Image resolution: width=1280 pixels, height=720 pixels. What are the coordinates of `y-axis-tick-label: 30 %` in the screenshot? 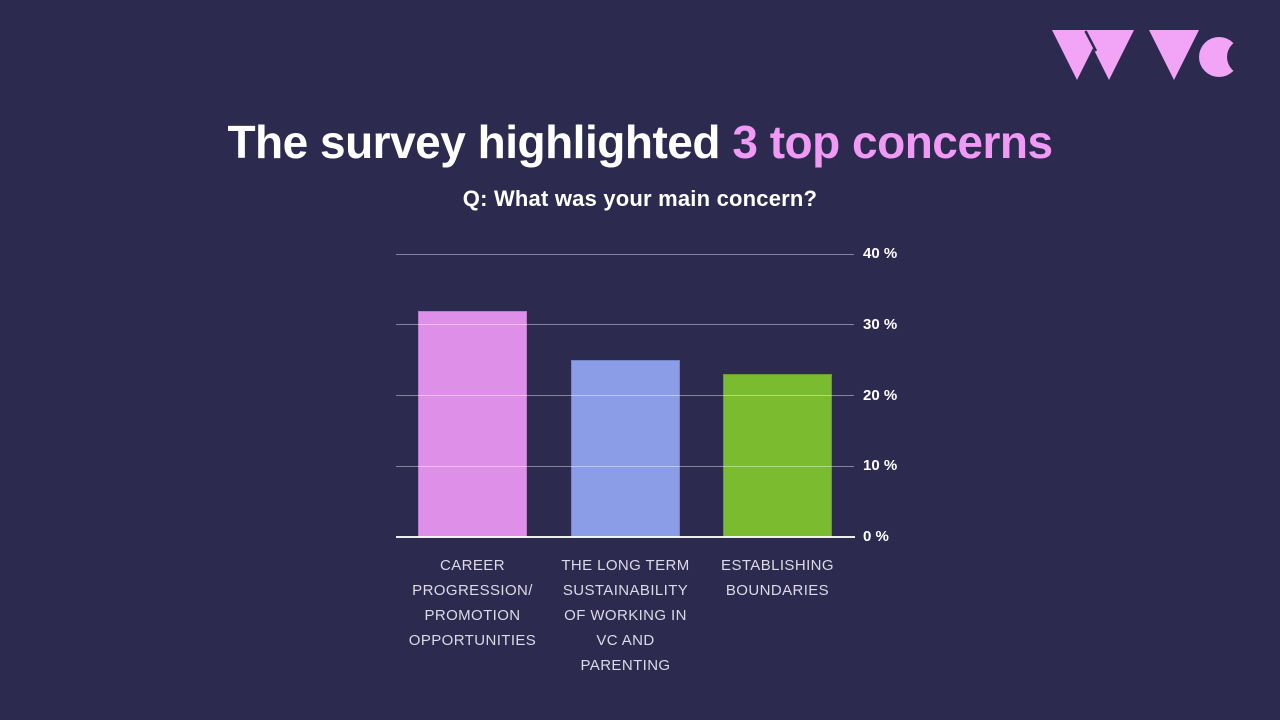 It's located at (880, 324).